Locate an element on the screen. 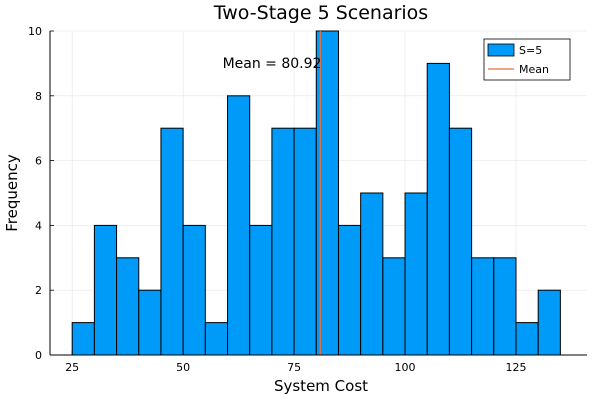 The height and width of the screenshot is (400, 600). x-tick-label: 125 is located at coordinates (515, 367).